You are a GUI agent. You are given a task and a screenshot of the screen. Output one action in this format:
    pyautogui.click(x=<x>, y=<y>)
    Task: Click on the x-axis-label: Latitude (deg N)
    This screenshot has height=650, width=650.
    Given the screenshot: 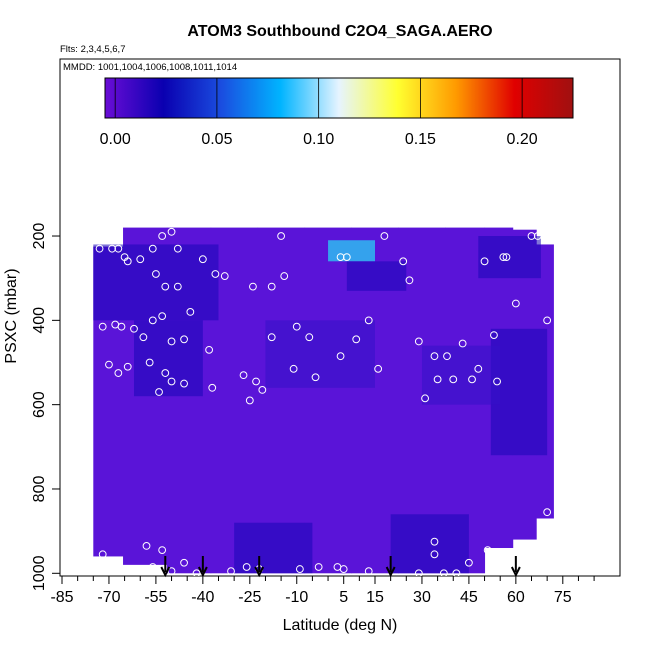 What is the action you would take?
    pyautogui.click(x=340, y=625)
    